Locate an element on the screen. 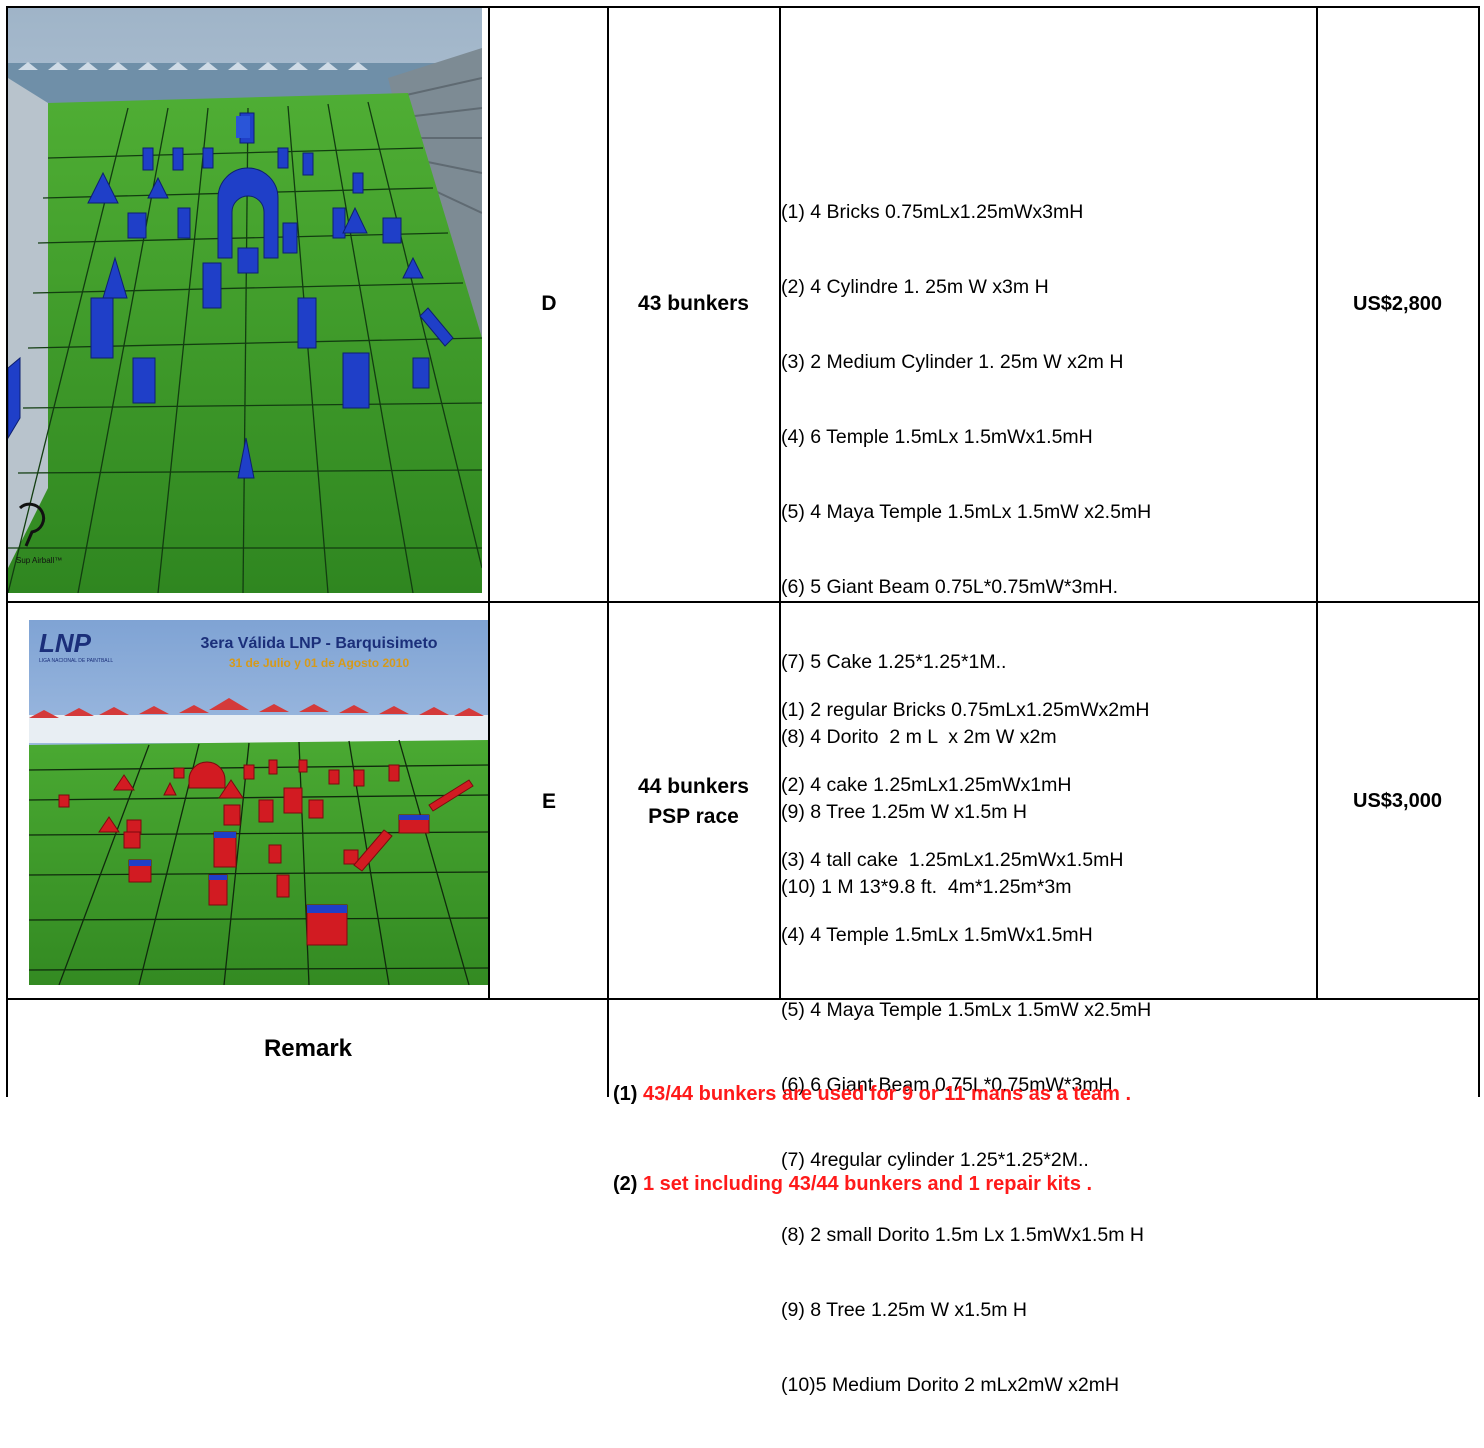 Image resolution: width=1484 pixels, height=1448 pixels. bunker-count-e-line1: 44 bunkers is located at coordinates (693, 786).